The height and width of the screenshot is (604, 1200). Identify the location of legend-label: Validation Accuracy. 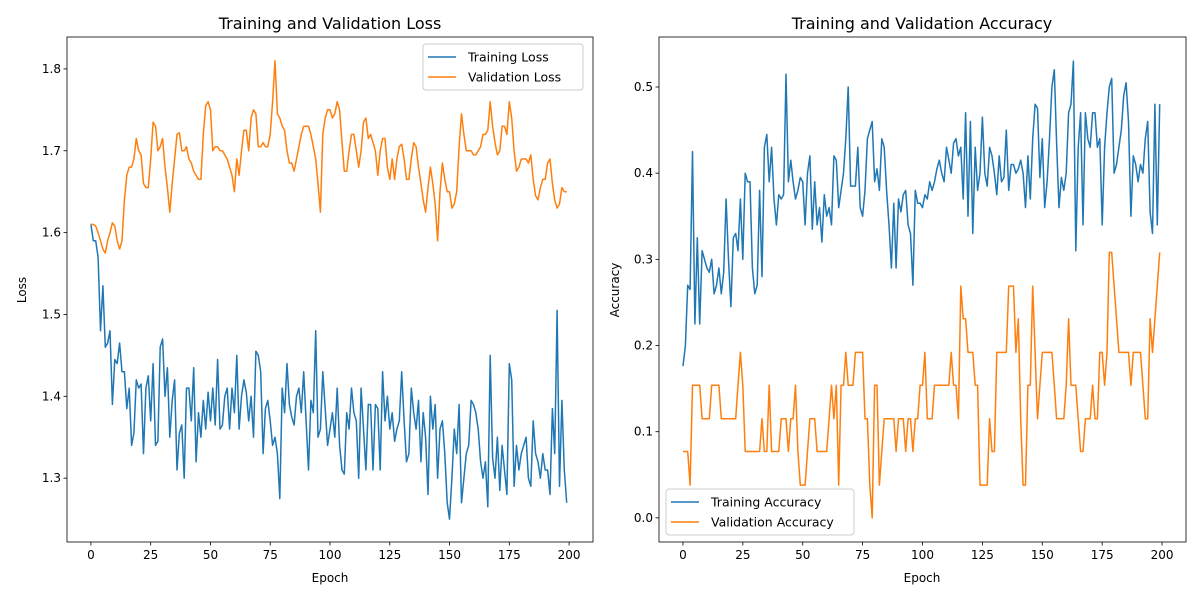
(772, 522).